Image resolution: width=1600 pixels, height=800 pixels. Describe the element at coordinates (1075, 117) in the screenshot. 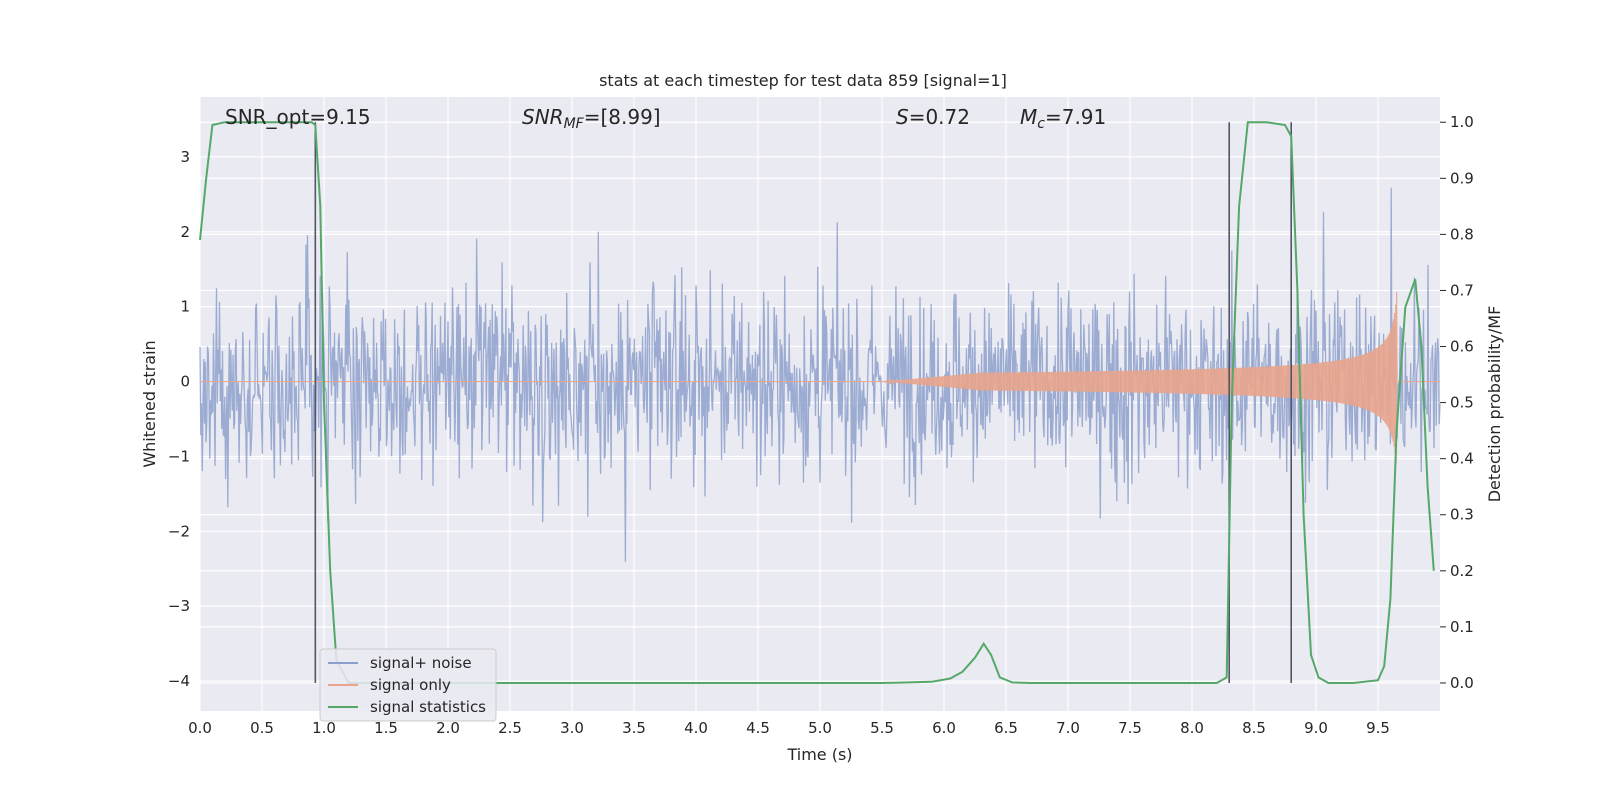

I see `mc-value: =7.91` at that location.